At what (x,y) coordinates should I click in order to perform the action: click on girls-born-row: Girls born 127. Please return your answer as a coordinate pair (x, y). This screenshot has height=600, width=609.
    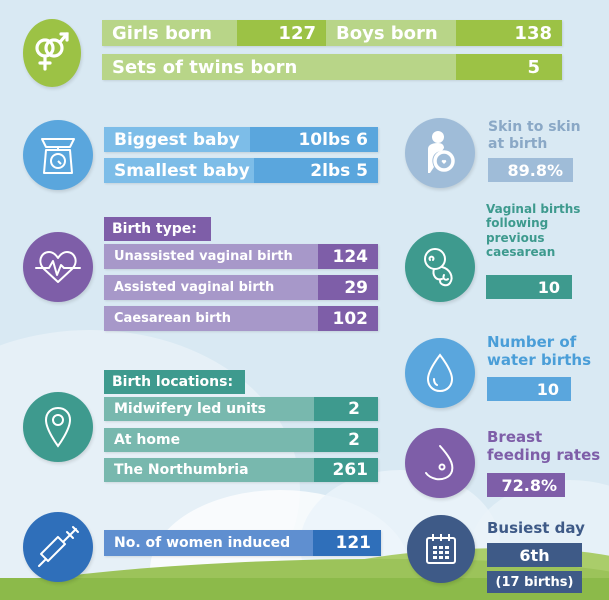
    Looking at the image, I should click on (214, 33).